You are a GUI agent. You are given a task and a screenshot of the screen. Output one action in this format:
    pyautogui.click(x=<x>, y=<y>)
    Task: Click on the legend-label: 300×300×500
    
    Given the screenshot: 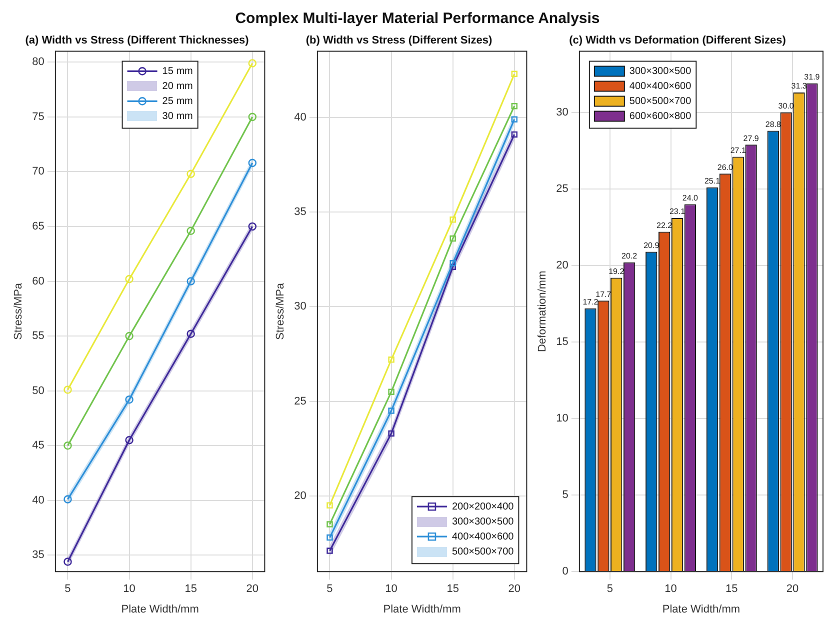 What is the action you would take?
    pyautogui.click(x=660, y=71)
    